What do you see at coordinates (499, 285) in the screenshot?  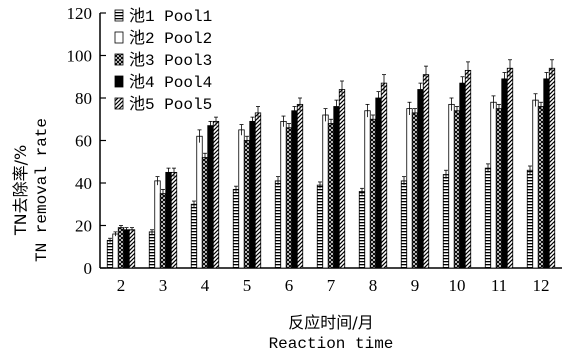 I see `x-tick-label: 11` at bounding box center [499, 285].